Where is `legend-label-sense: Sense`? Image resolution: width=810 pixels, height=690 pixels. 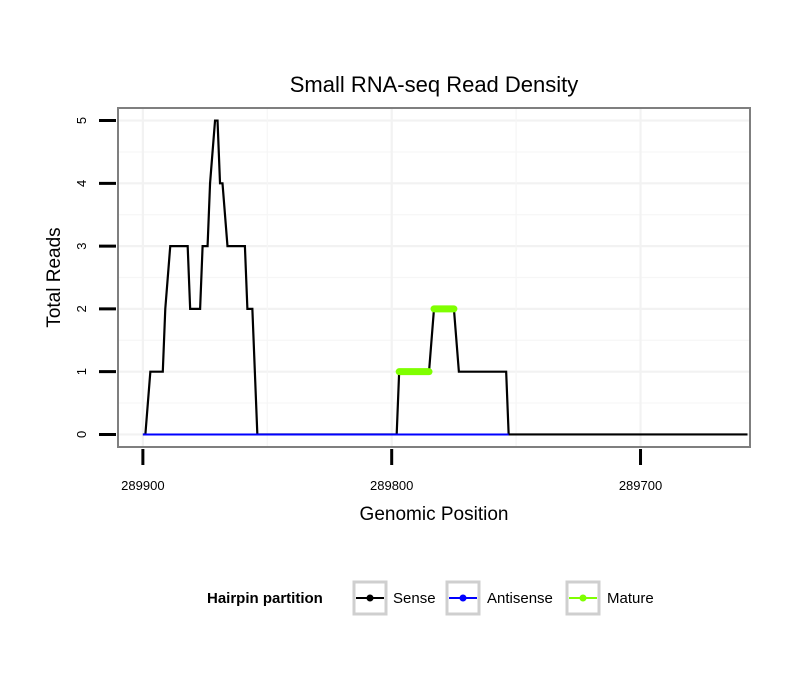 legend-label-sense: Sense is located at coordinates (414, 598).